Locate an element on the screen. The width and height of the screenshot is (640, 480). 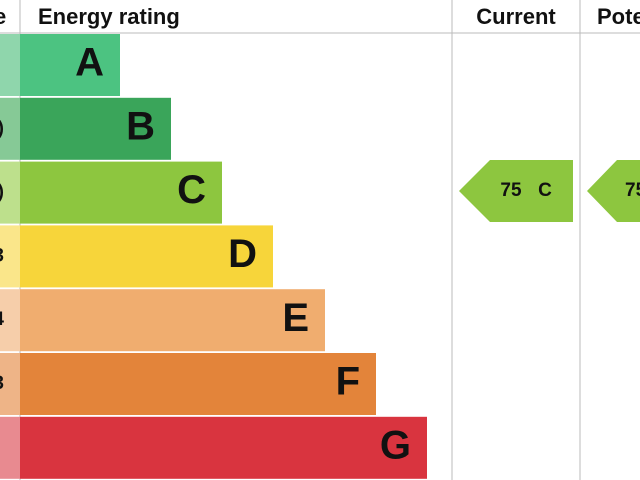
potential-header: Pote is located at coordinates (618, 16).